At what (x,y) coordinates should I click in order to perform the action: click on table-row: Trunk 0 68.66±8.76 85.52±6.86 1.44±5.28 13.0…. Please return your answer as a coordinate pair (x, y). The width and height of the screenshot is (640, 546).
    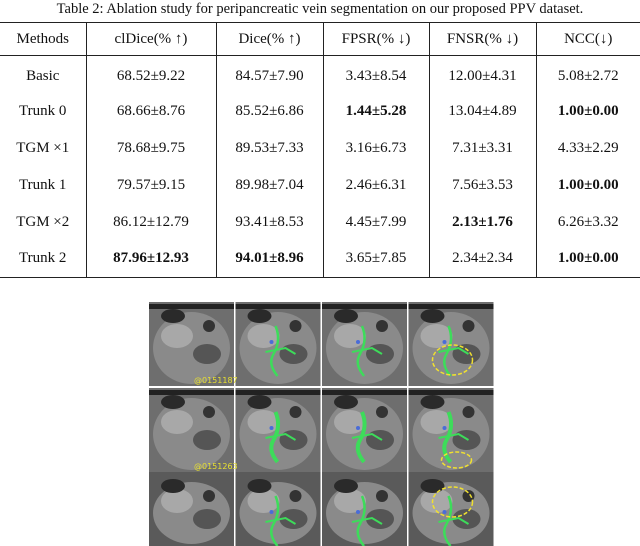
    Looking at the image, I should click on (320, 111).